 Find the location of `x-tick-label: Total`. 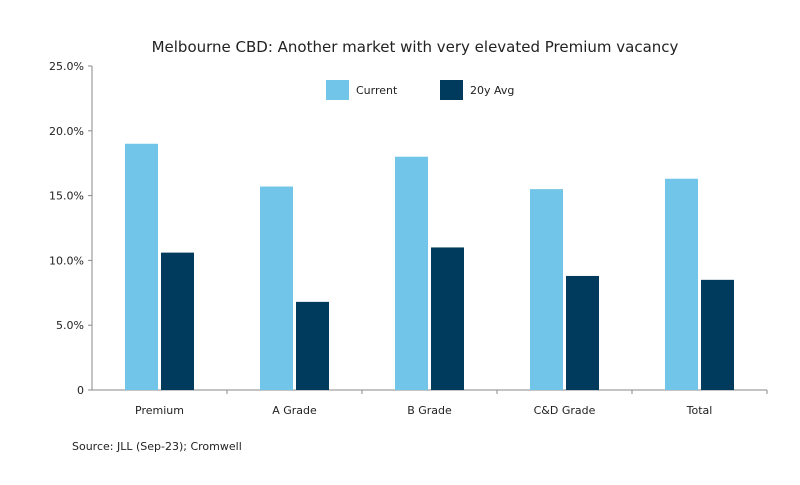

x-tick-label: Total is located at coordinates (699, 410).